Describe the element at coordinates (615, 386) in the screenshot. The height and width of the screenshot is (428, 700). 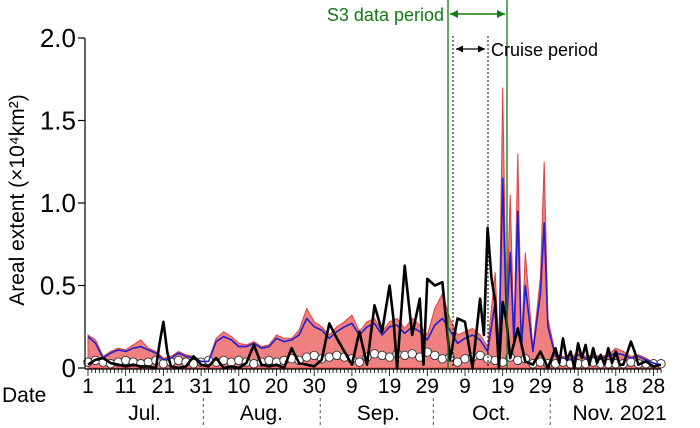
I see `x-tick-label: 18` at that location.